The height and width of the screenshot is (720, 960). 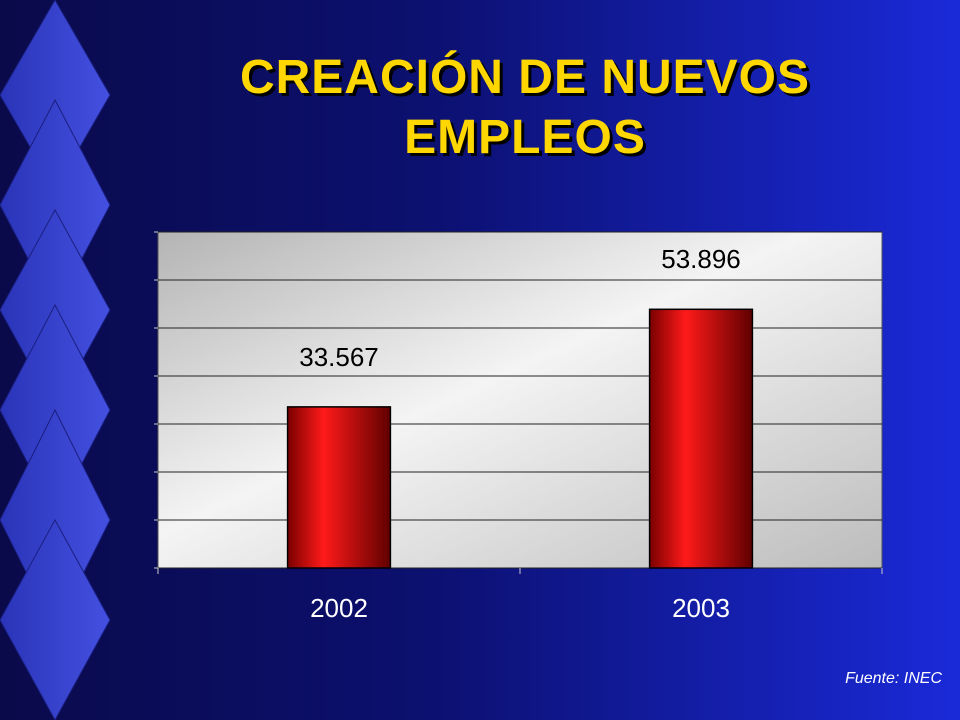 I want to click on decoration, so click(x=55, y=360).